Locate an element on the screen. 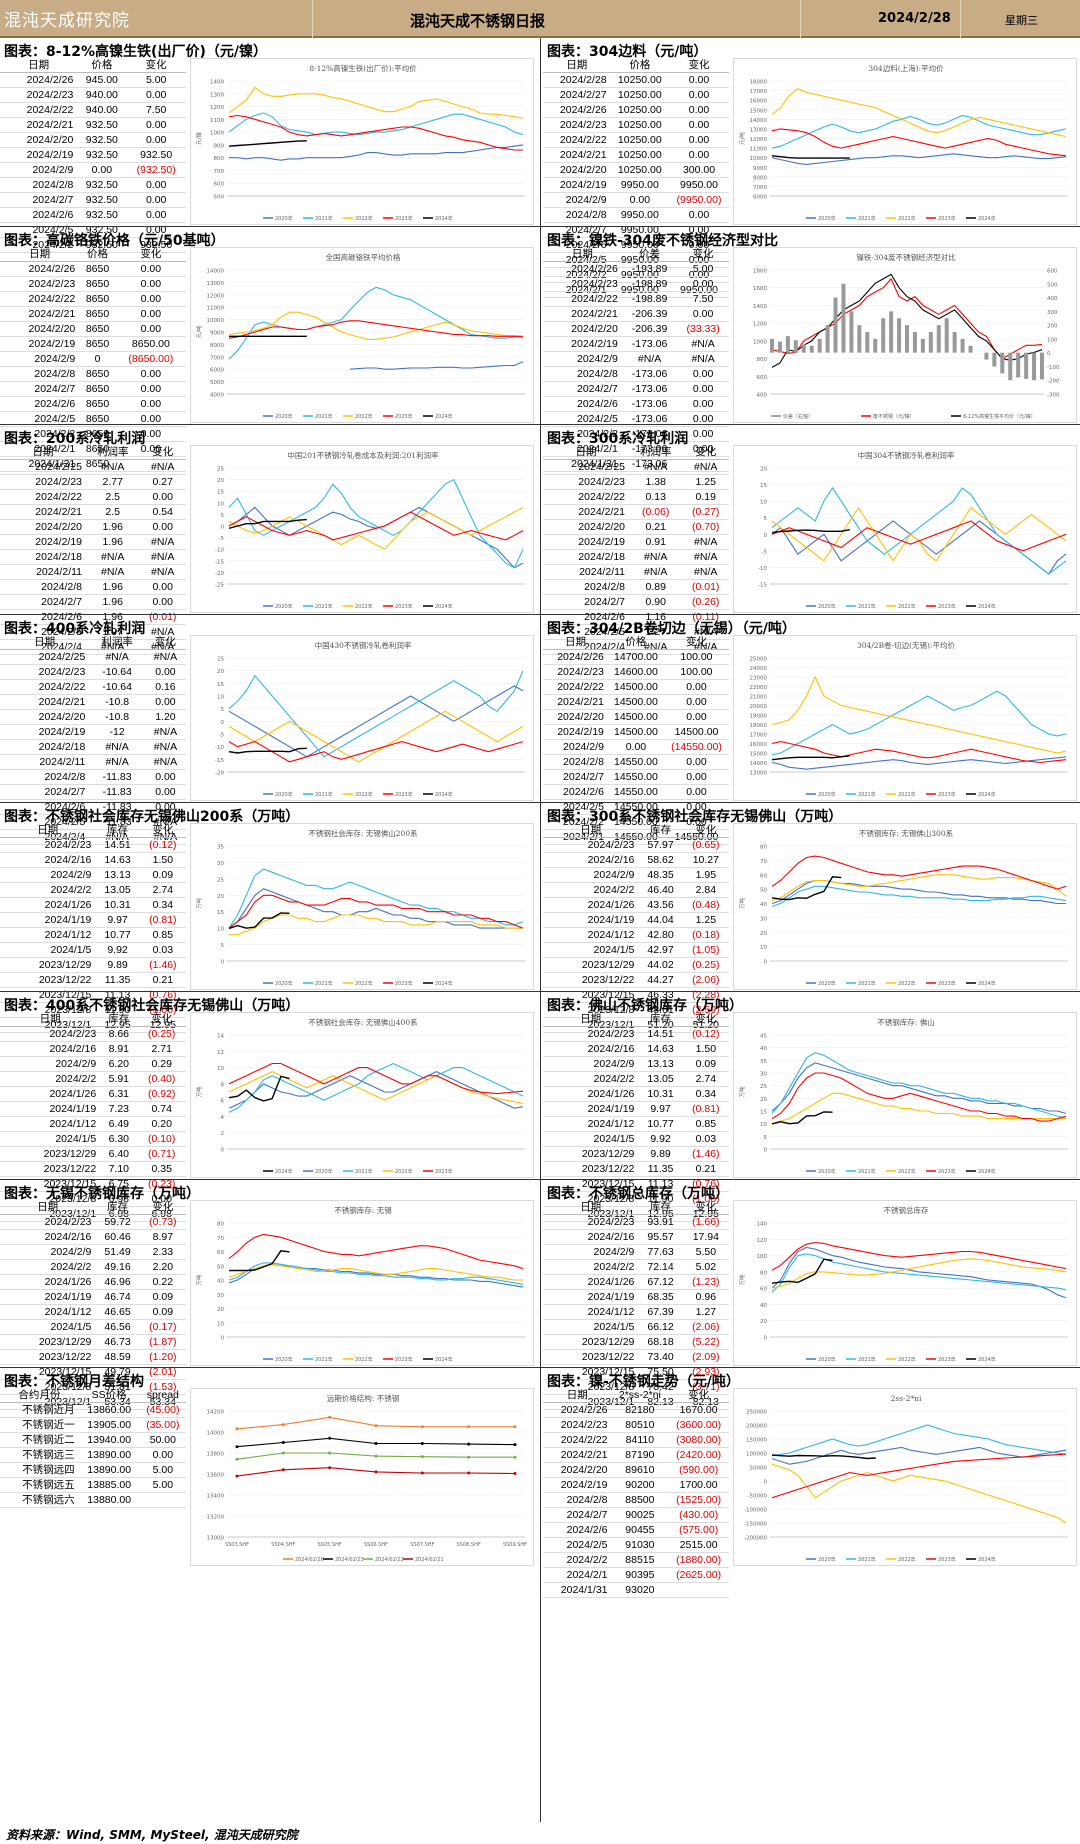 The image size is (1080, 1844). table-cell: 2024/2/20 is located at coordinates (45, 717).